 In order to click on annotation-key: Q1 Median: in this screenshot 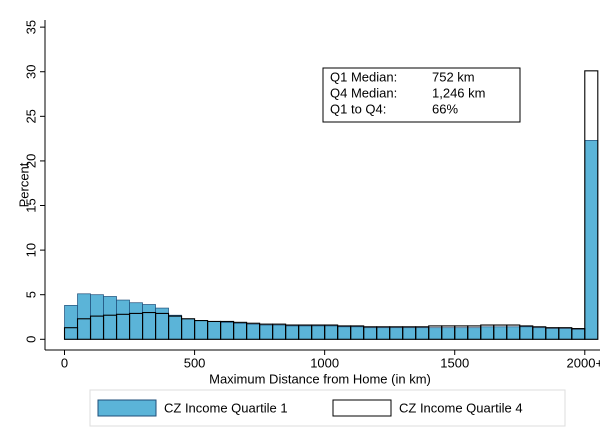, I will do `click(363, 76)`.